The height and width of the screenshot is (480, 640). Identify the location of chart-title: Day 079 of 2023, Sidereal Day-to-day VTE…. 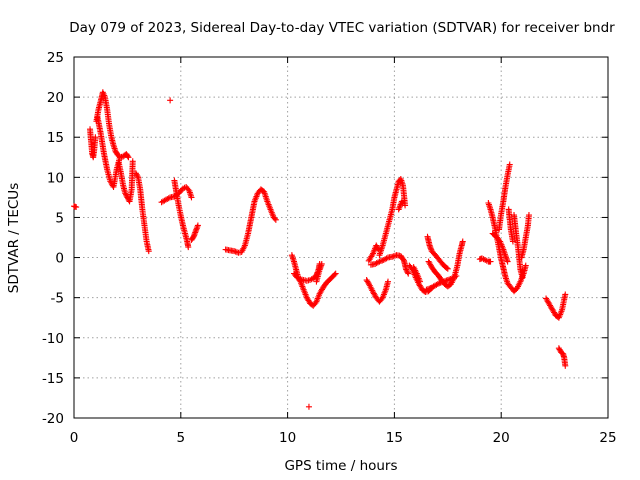
(342, 28).